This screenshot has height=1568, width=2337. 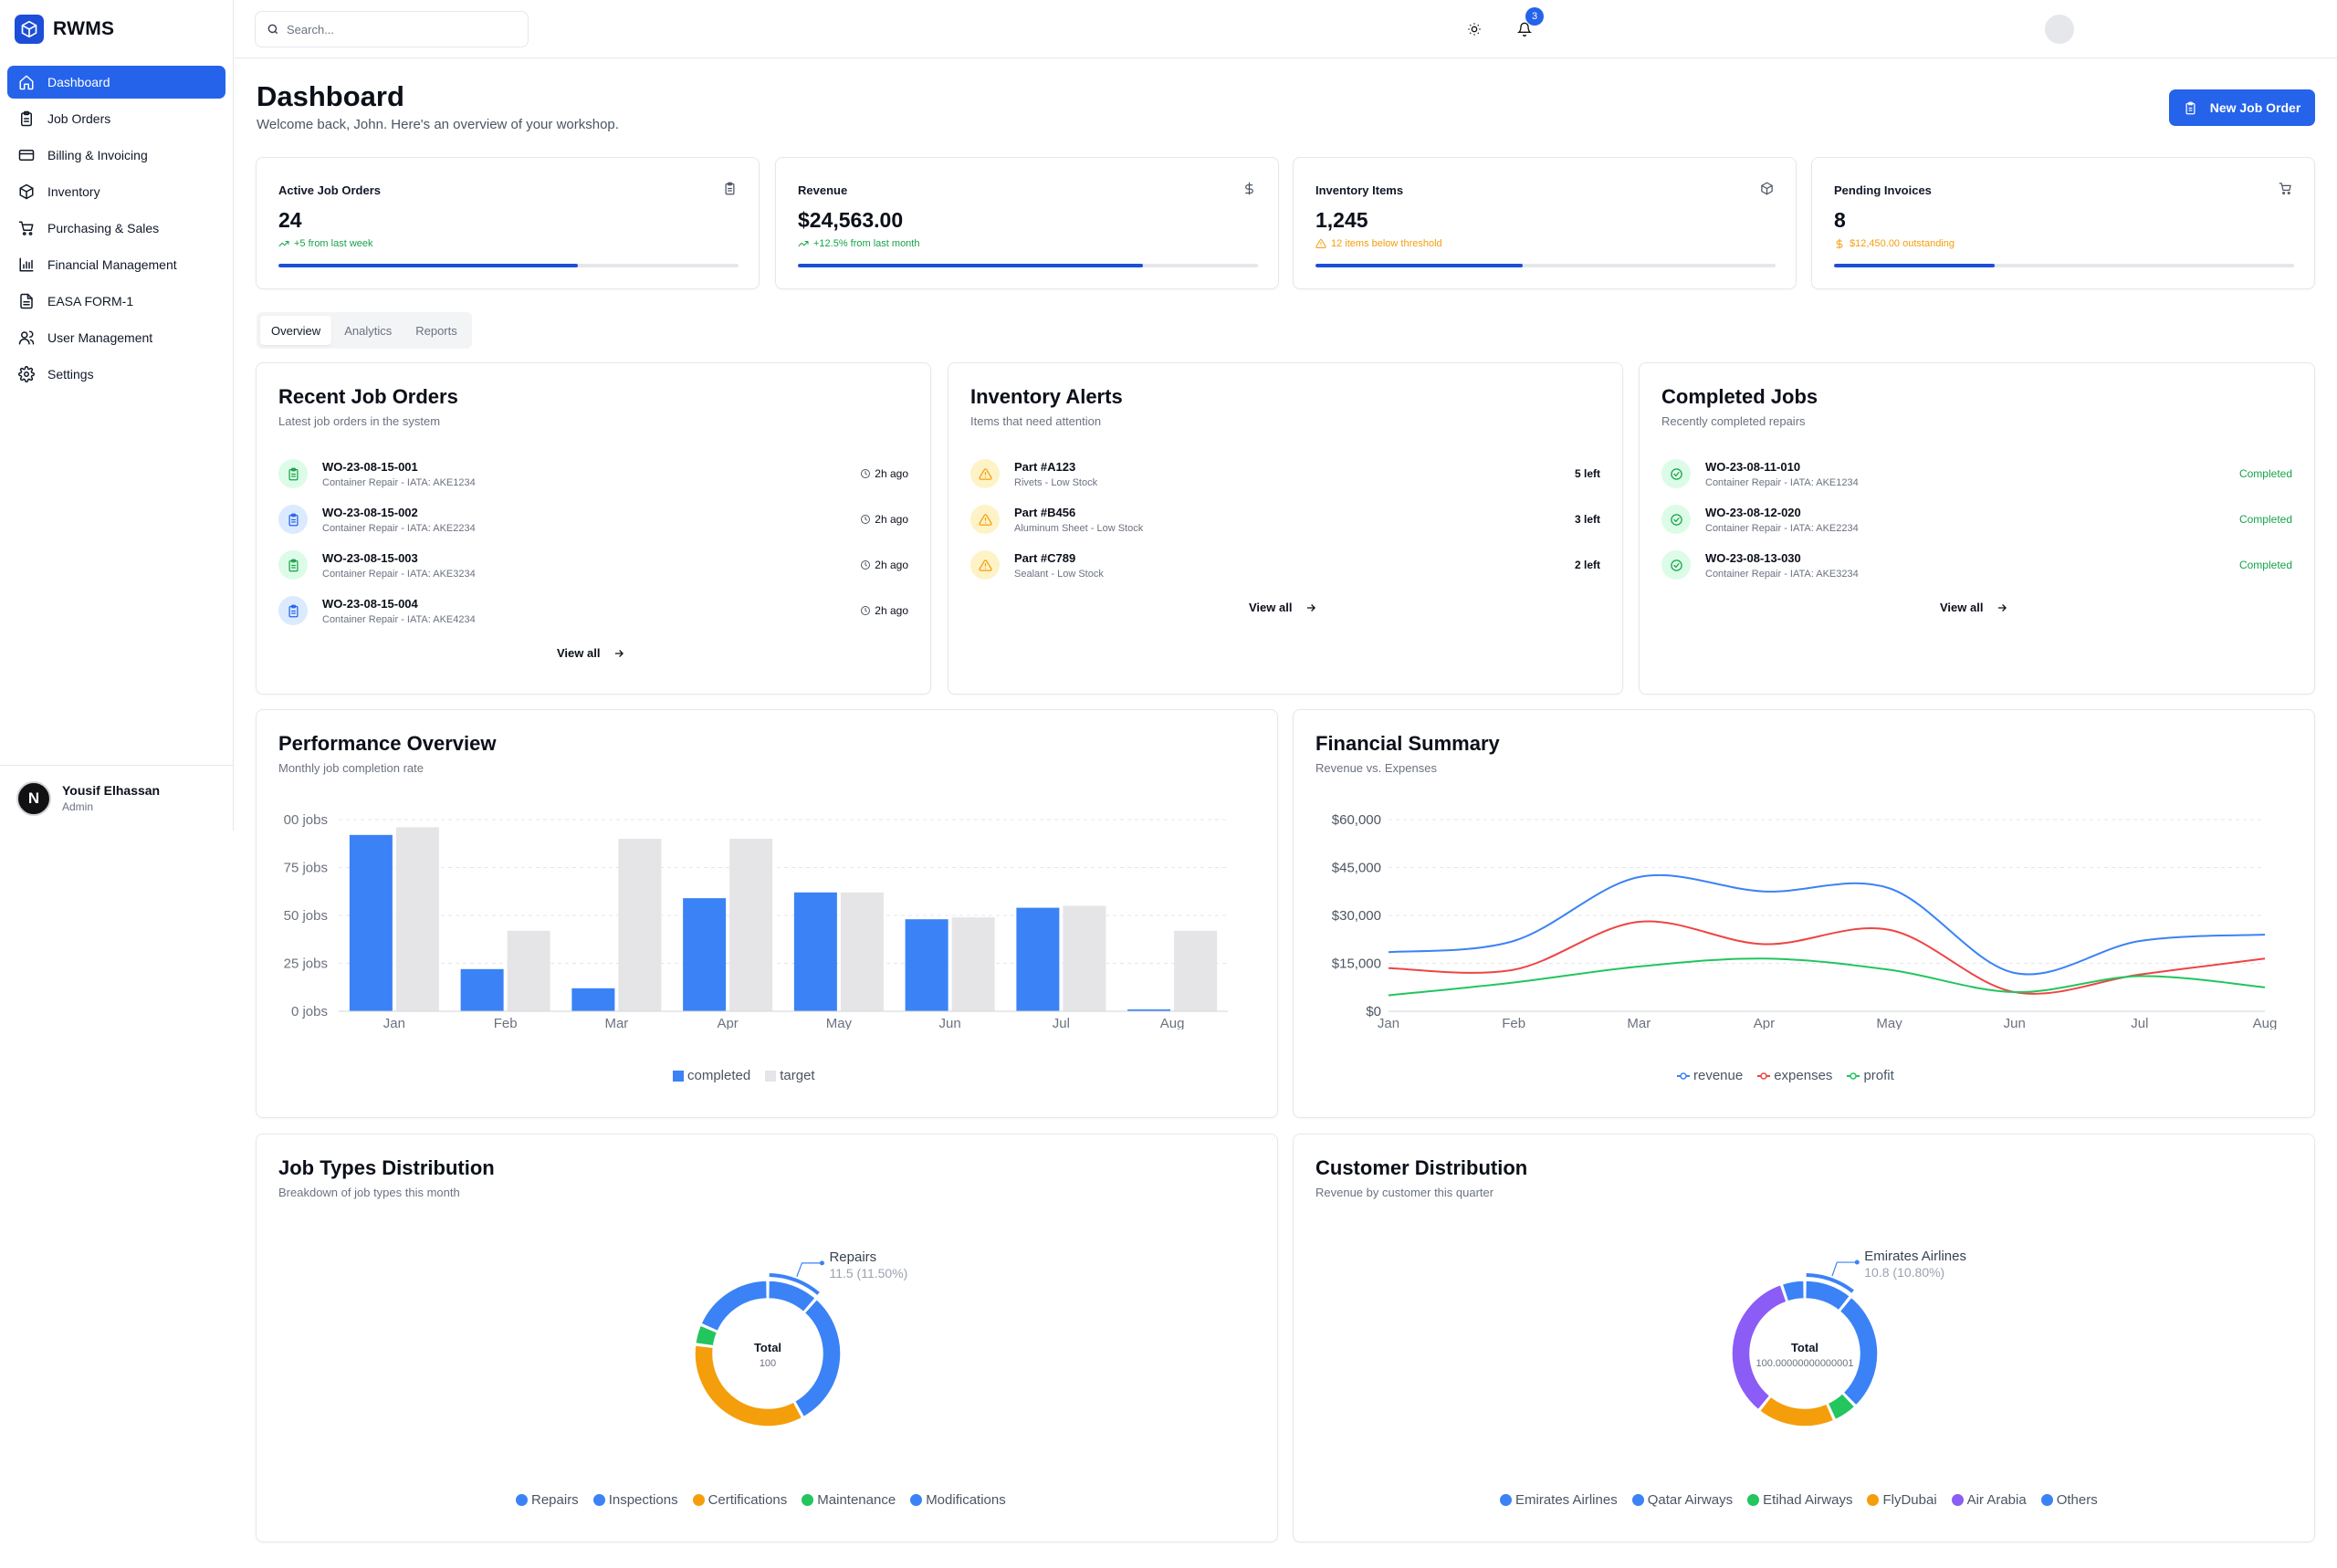 I want to click on sidebar-item-settings: Settings, so click(x=116, y=374).